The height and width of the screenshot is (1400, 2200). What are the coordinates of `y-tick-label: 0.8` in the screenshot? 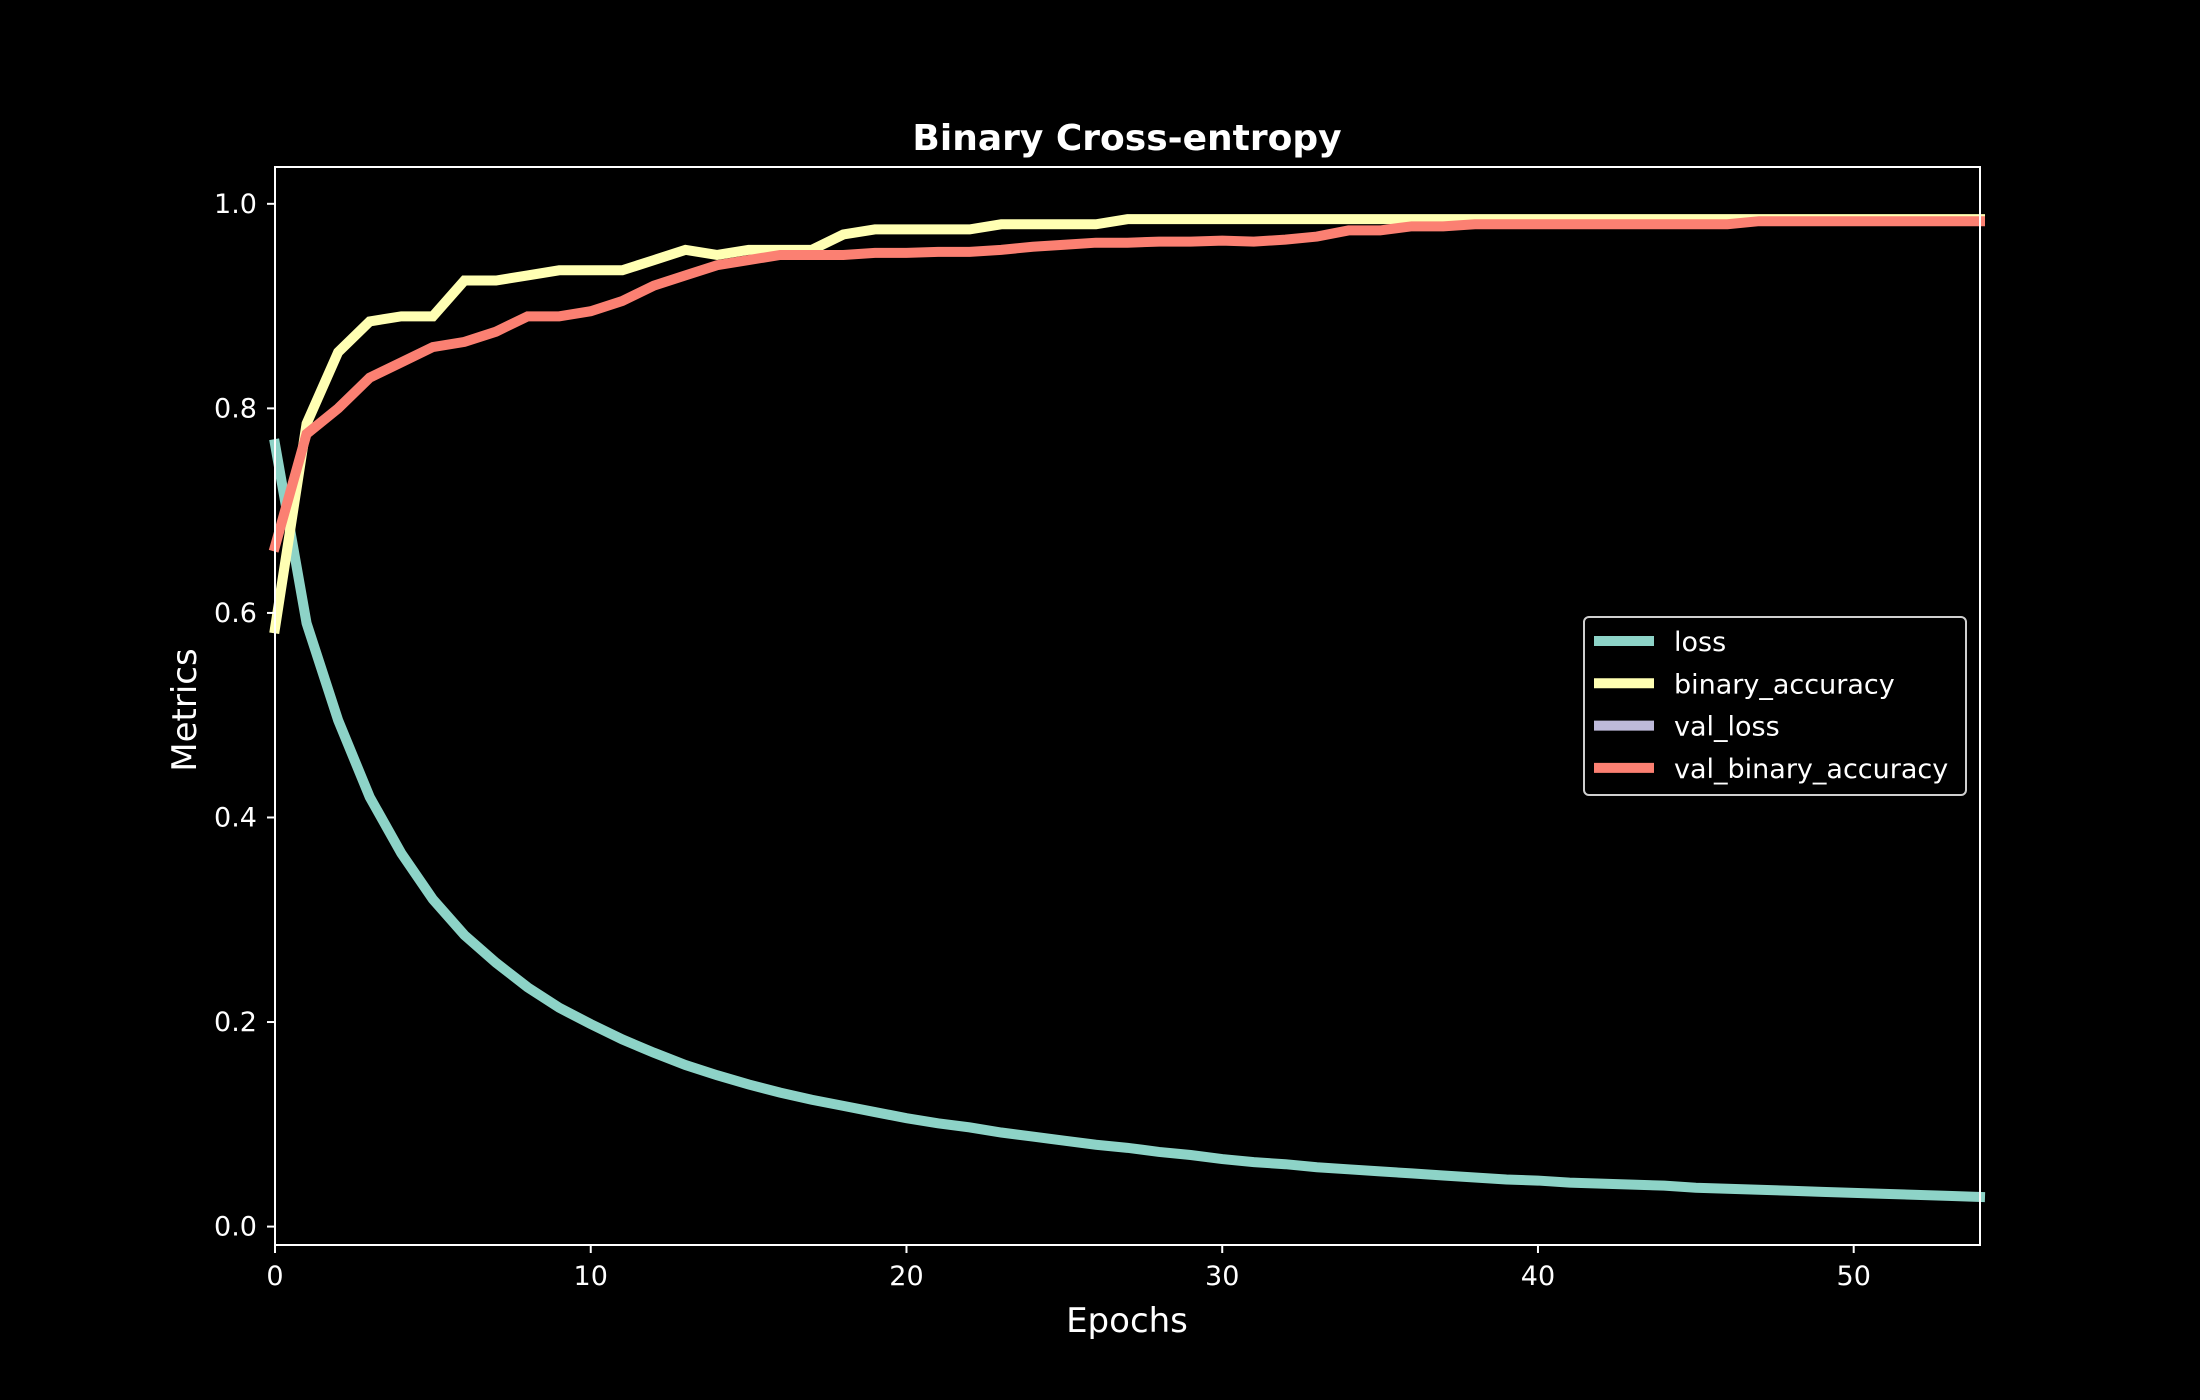 It's located at (235, 408).